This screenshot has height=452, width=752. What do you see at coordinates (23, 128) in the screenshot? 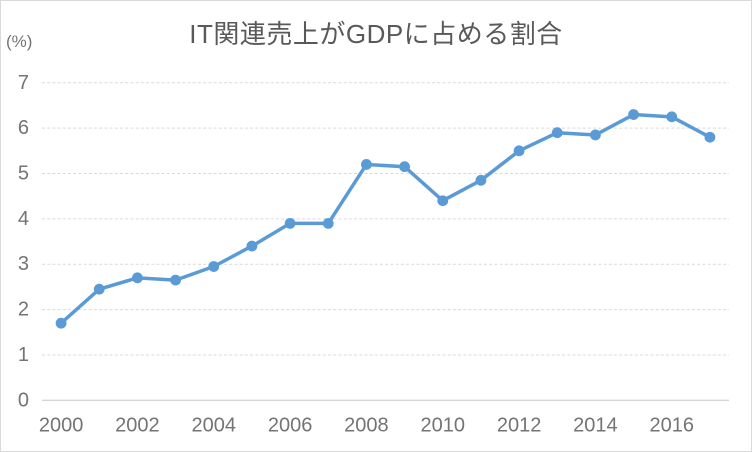
I see `y-axis-tick-label: 6` at bounding box center [23, 128].